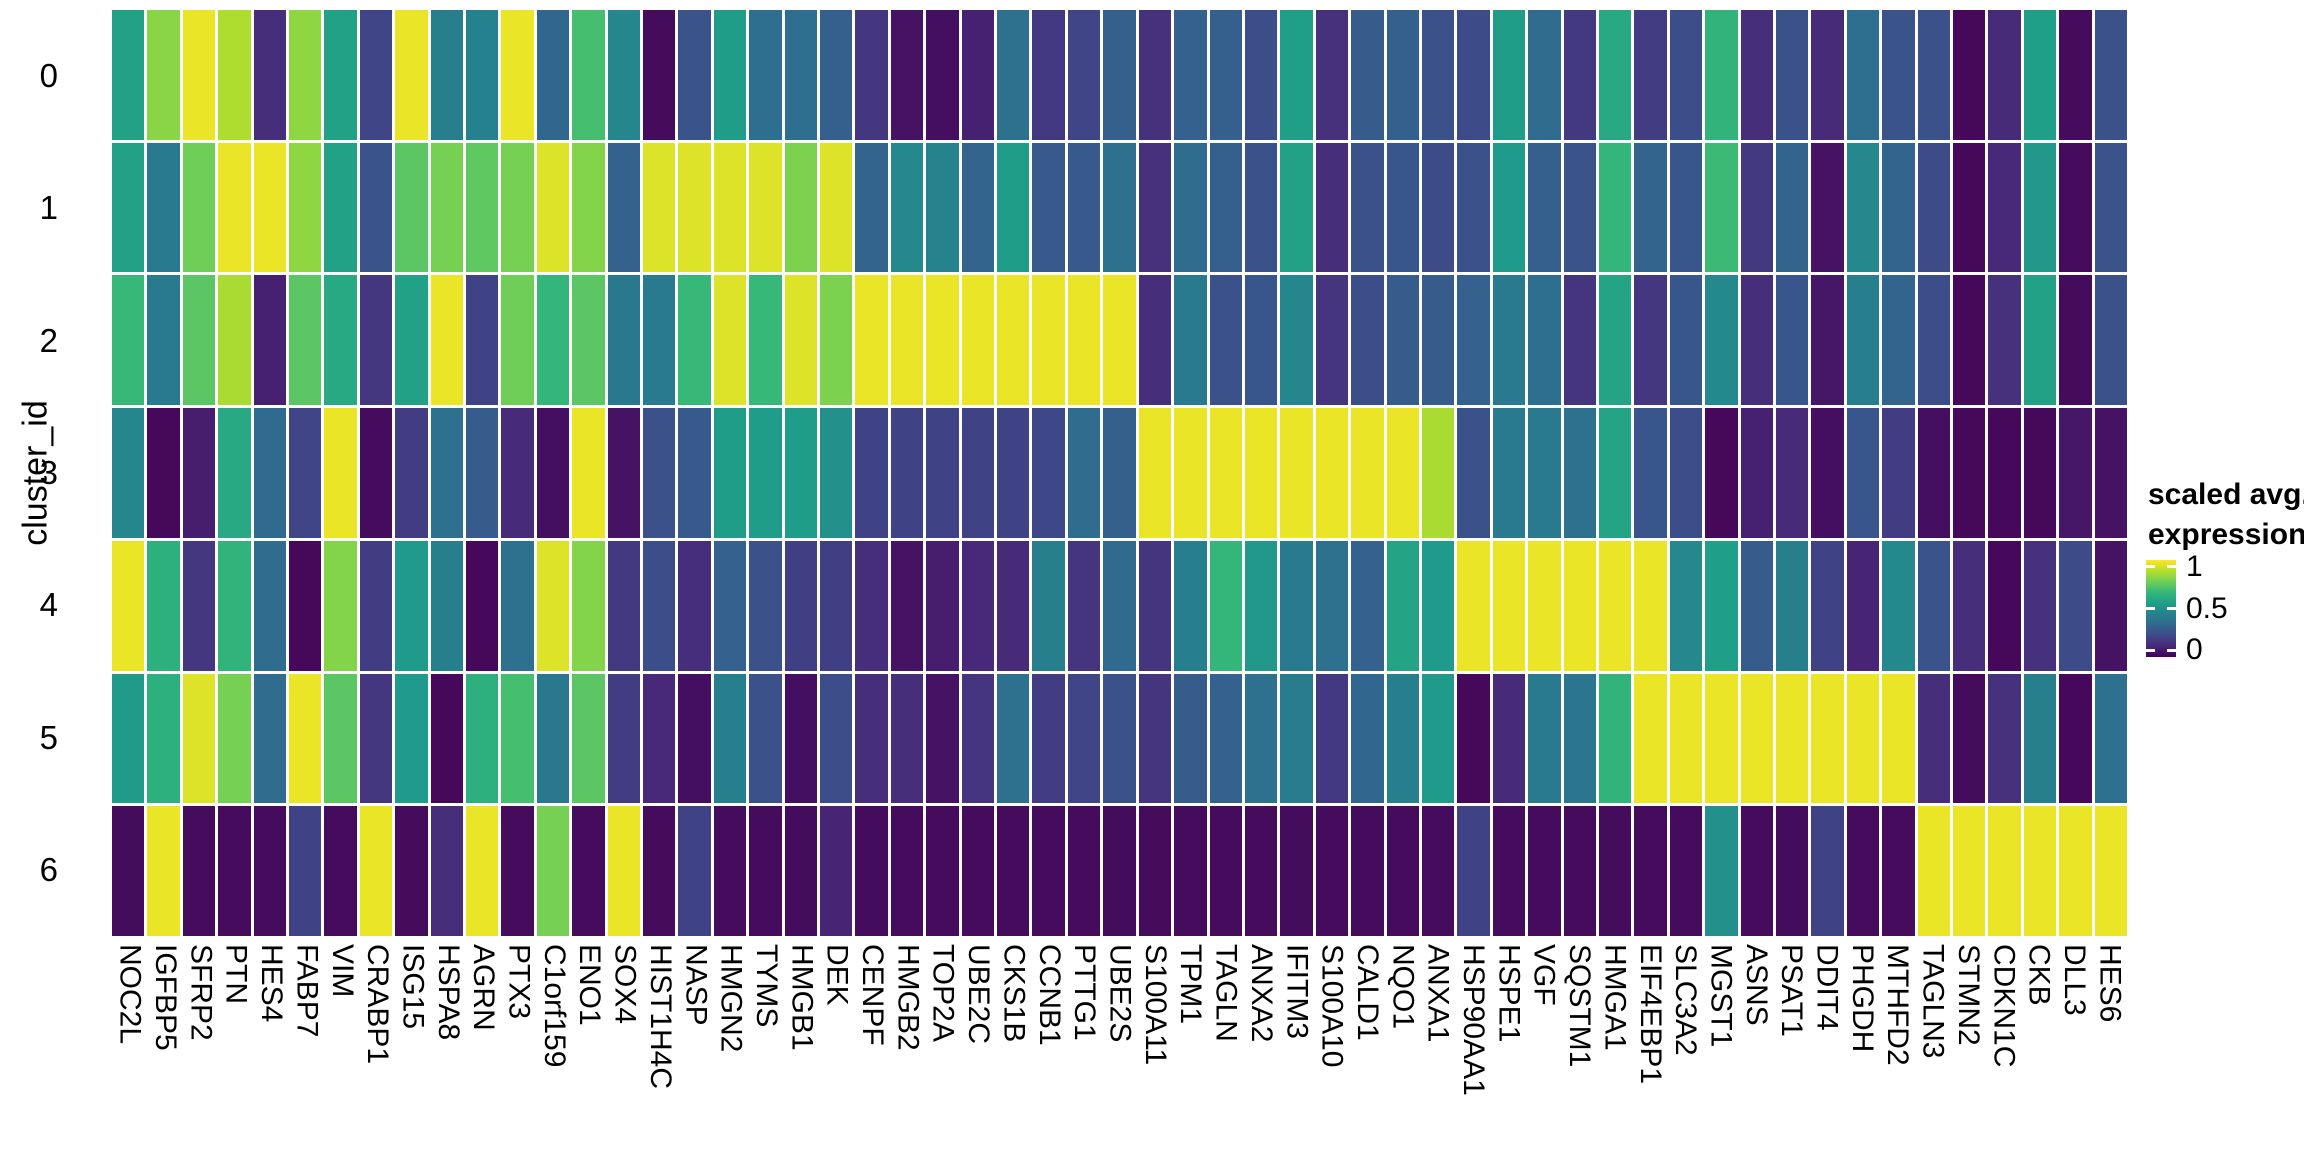 The width and height of the screenshot is (2304, 1152). I want to click on x-tick-label: NQO1, so click(1403, 987).